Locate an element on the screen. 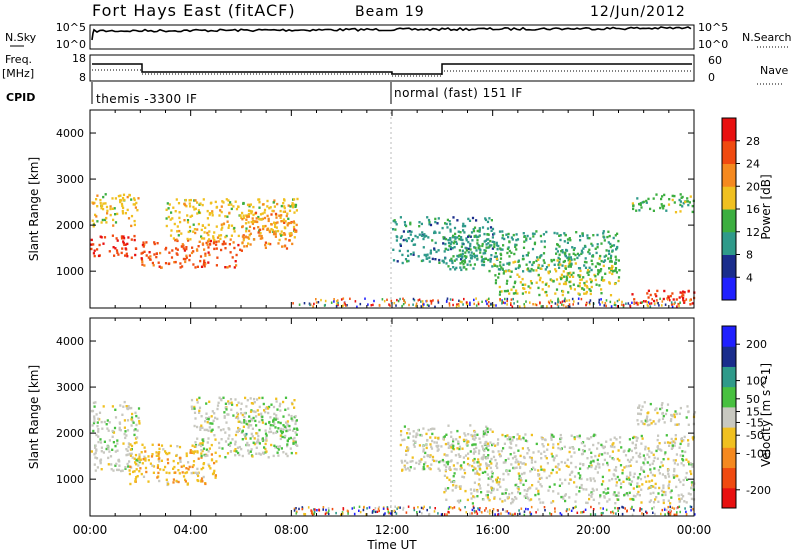  colorbar-segment is located at coordinates (729, 221).